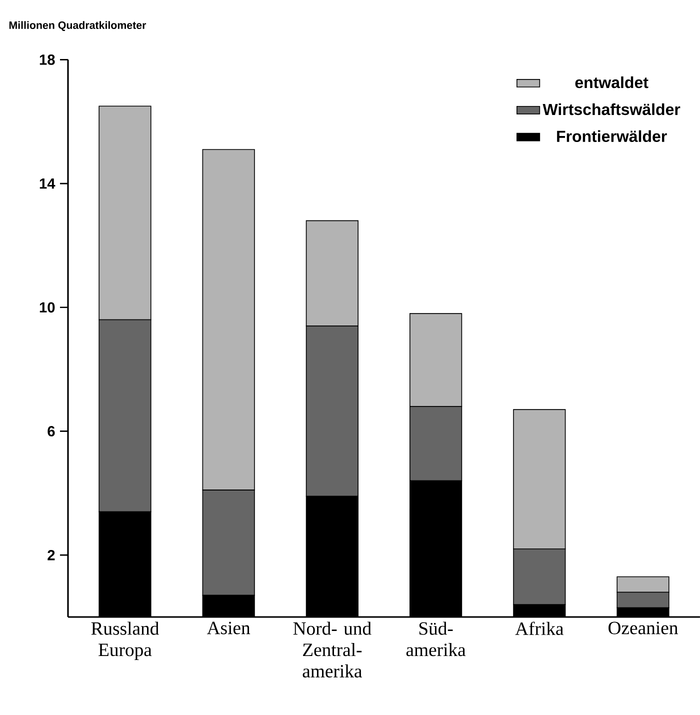 The image size is (700, 715). I want to click on legend-label: Wirtschaftswälder, so click(611, 109).